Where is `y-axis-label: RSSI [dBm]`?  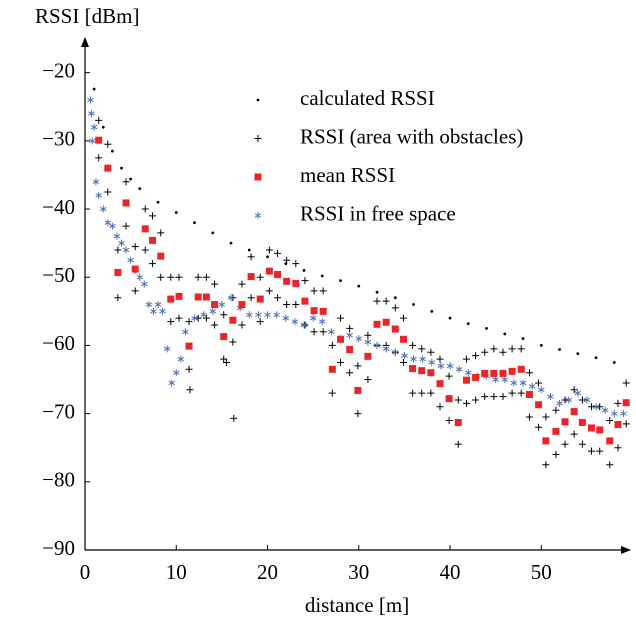 y-axis-label: RSSI [dBm] is located at coordinates (87, 16).